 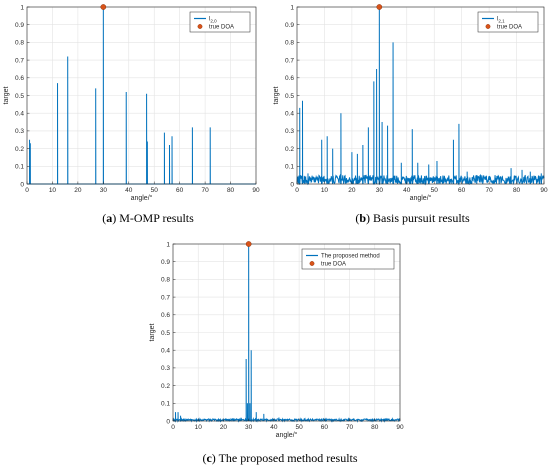 What do you see at coordinates (412, 218) in the screenshot?
I see `caption-b: (b) Basis pursuit results` at bounding box center [412, 218].